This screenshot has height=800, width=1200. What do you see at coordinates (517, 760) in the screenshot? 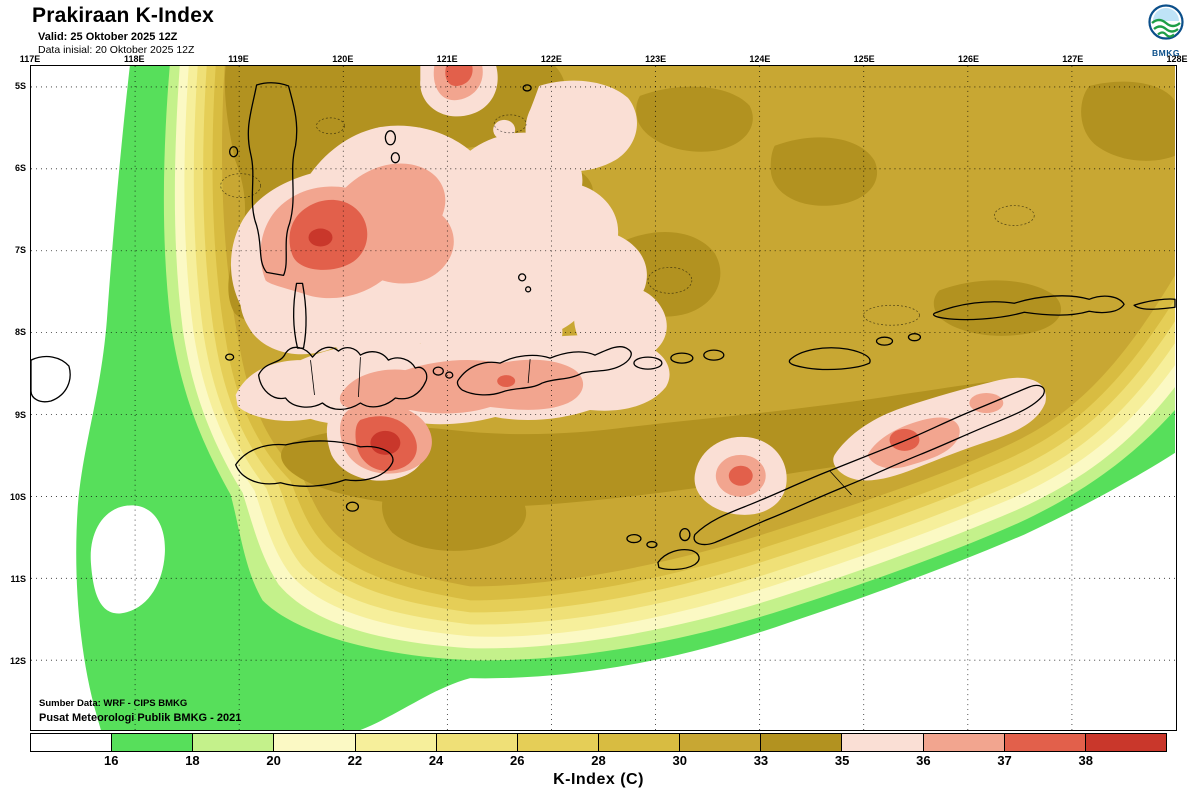
I see `legend-tick-label: 26` at bounding box center [517, 760].